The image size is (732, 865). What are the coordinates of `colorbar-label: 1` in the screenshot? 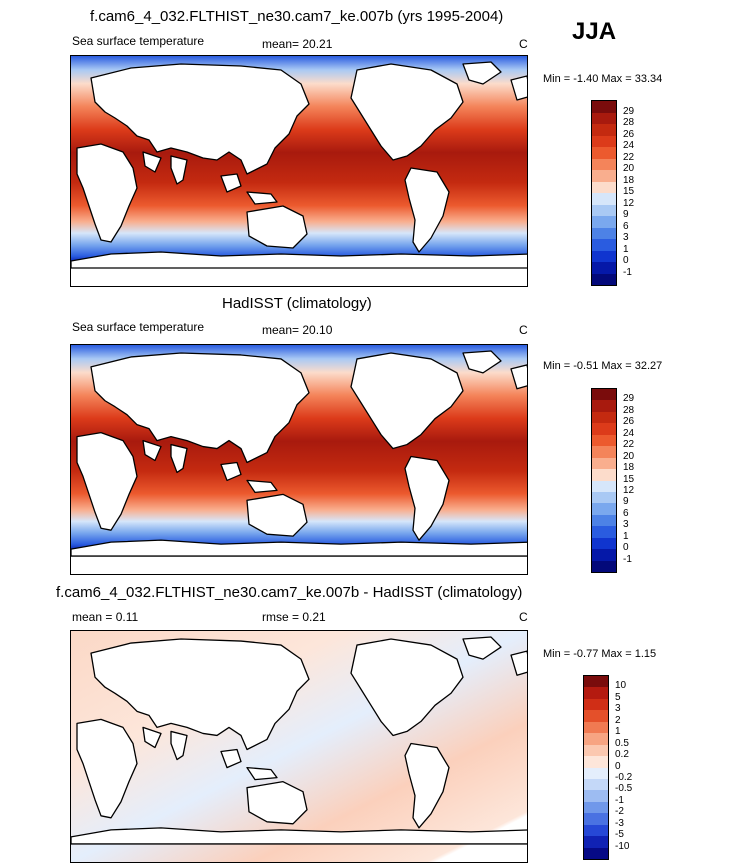 It's located at (618, 732).